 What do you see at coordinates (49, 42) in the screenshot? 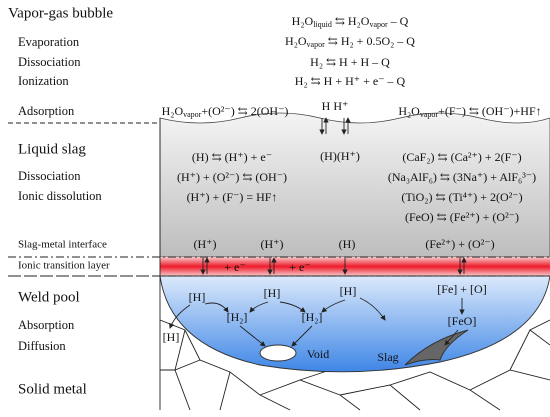
I see `region-label: Evaporation` at bounding box center [49, 42].